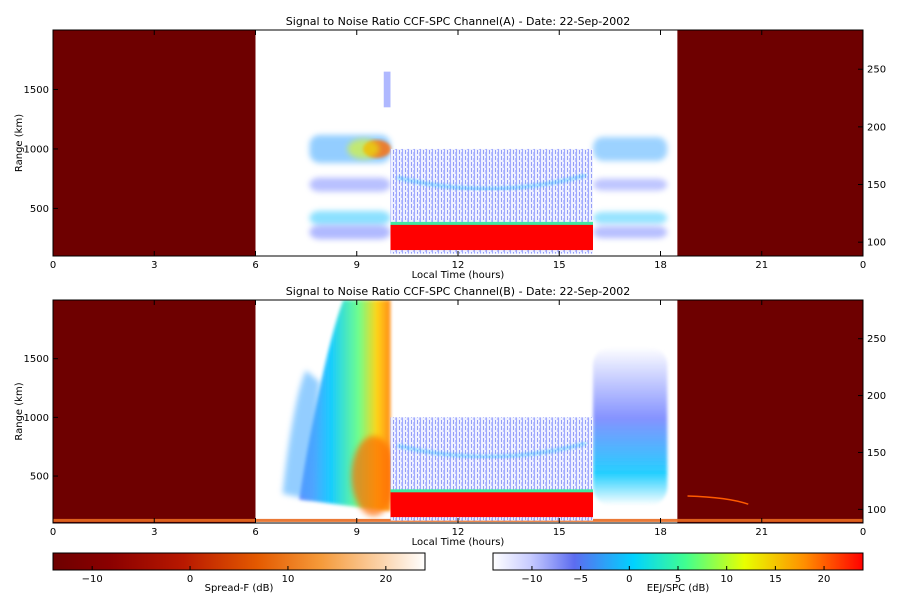 The height and width of the screenshot is (600, 900). What do you see at coordinates (301, 435) in the screenshot?
I see `spread-f-plume-edge` at bounding box center [301, 435].